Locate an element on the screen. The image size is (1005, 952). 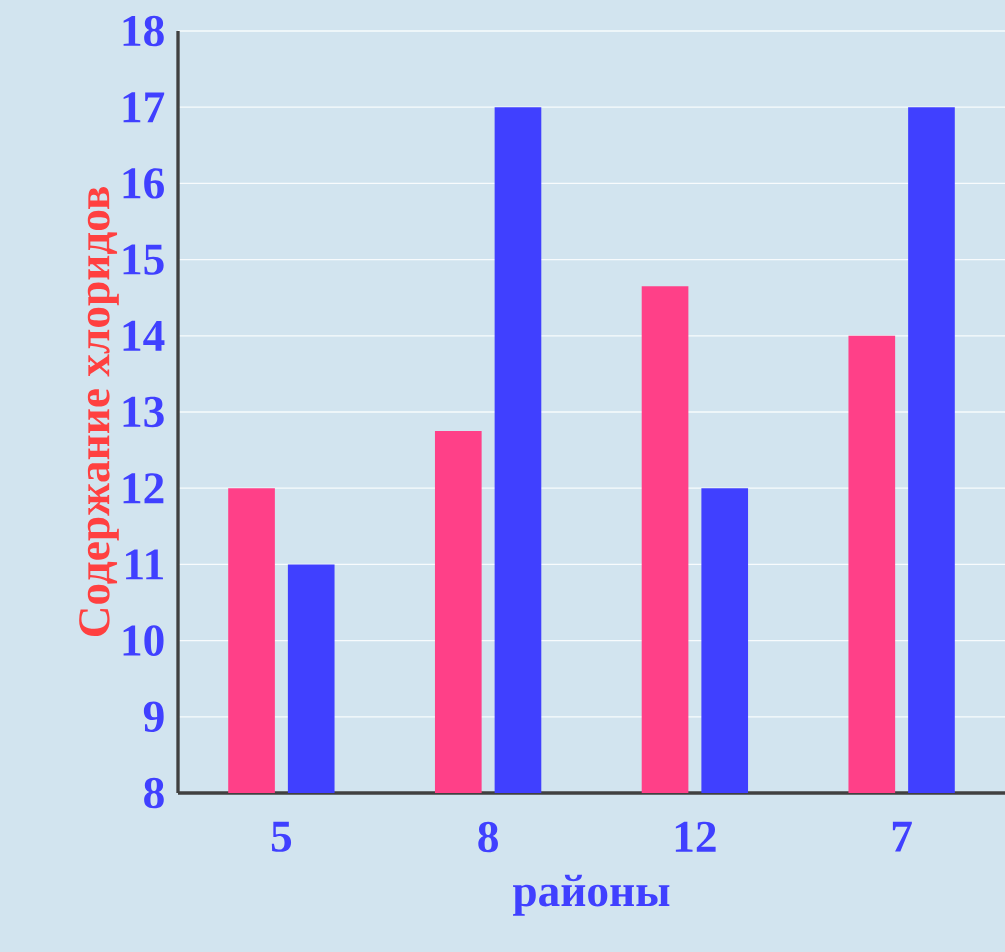
y-tick-label: 15 is located at coordinates (143, 259).